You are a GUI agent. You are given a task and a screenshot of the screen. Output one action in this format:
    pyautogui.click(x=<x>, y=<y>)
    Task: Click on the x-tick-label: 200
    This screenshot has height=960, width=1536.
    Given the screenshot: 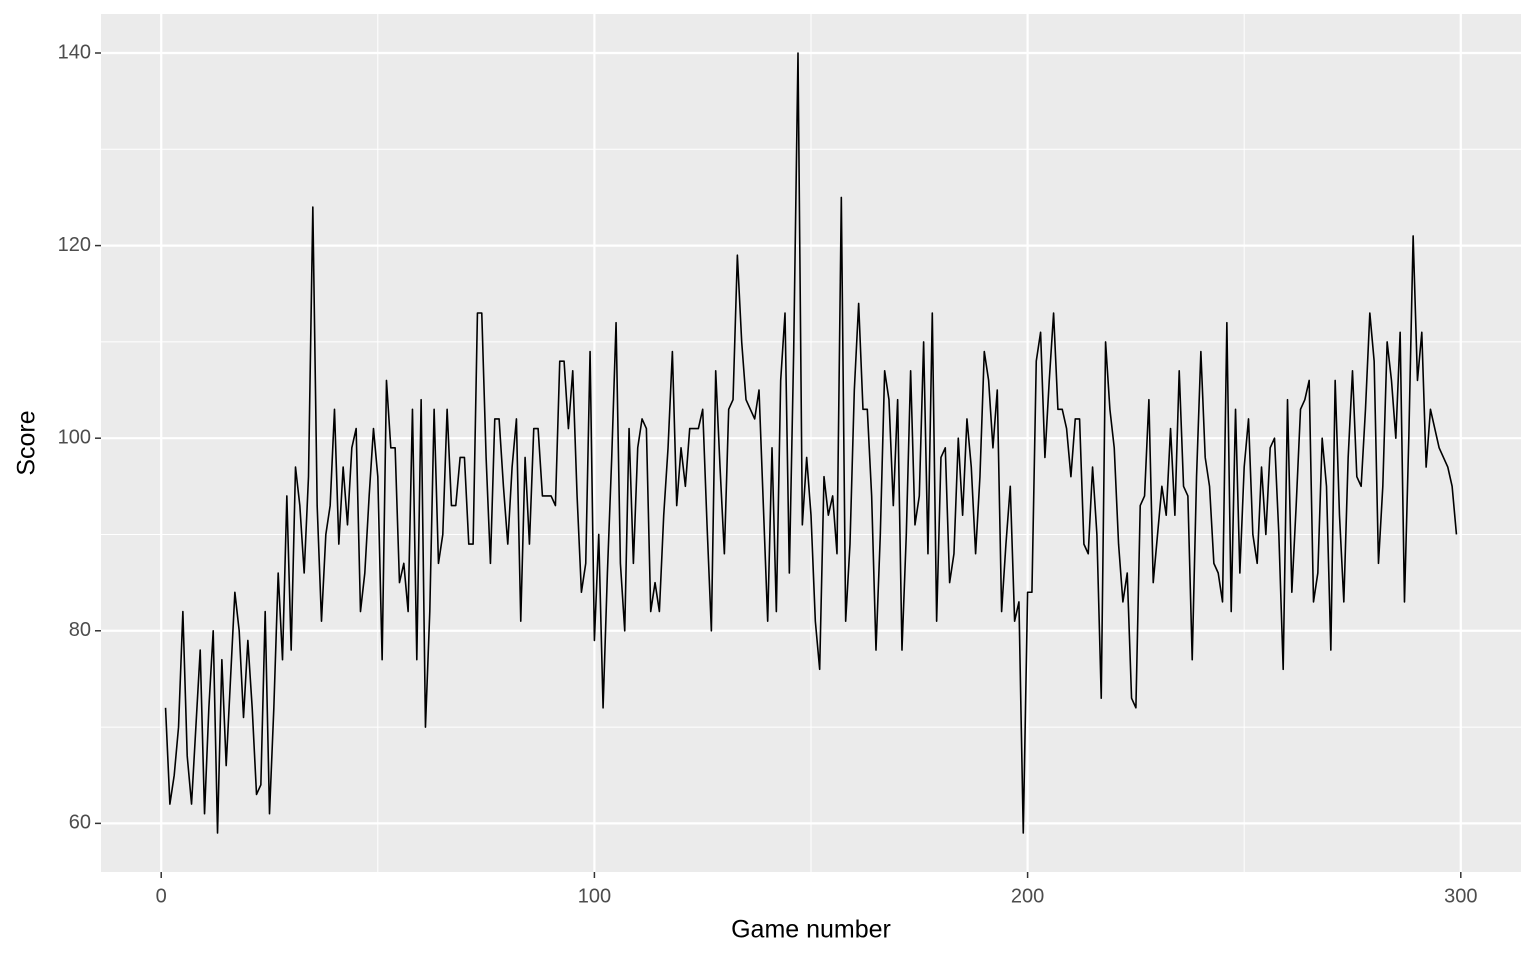 What is the action you would take?
    pyautogui.click(x=1027, y=896)
    